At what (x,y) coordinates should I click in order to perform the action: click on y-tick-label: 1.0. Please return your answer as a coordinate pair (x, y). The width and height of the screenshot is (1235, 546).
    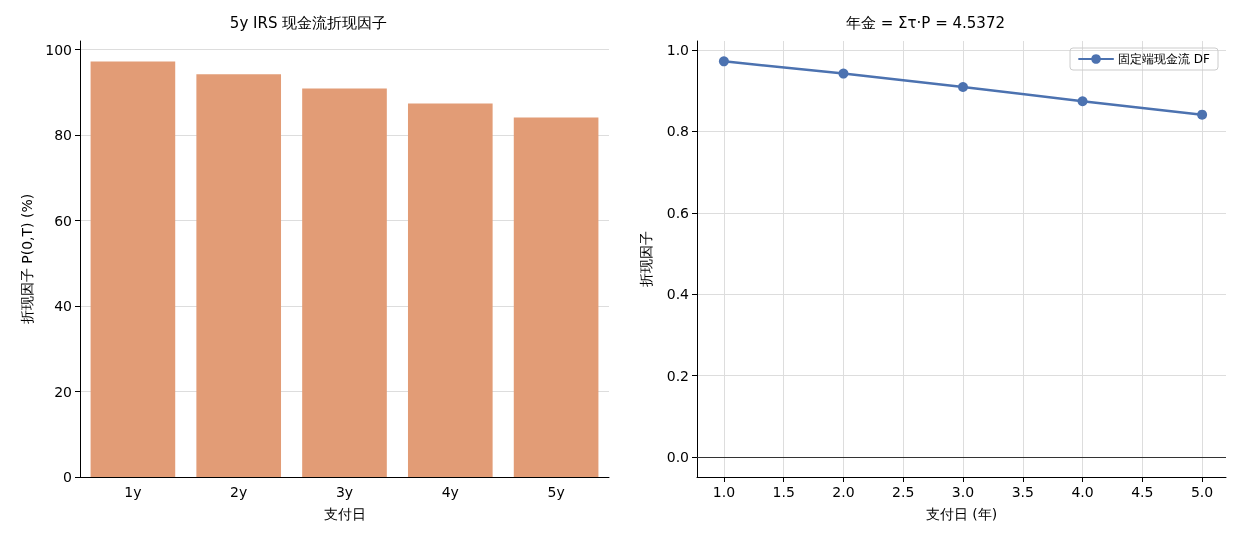
    Looking at the image, I should click on (677, 49).